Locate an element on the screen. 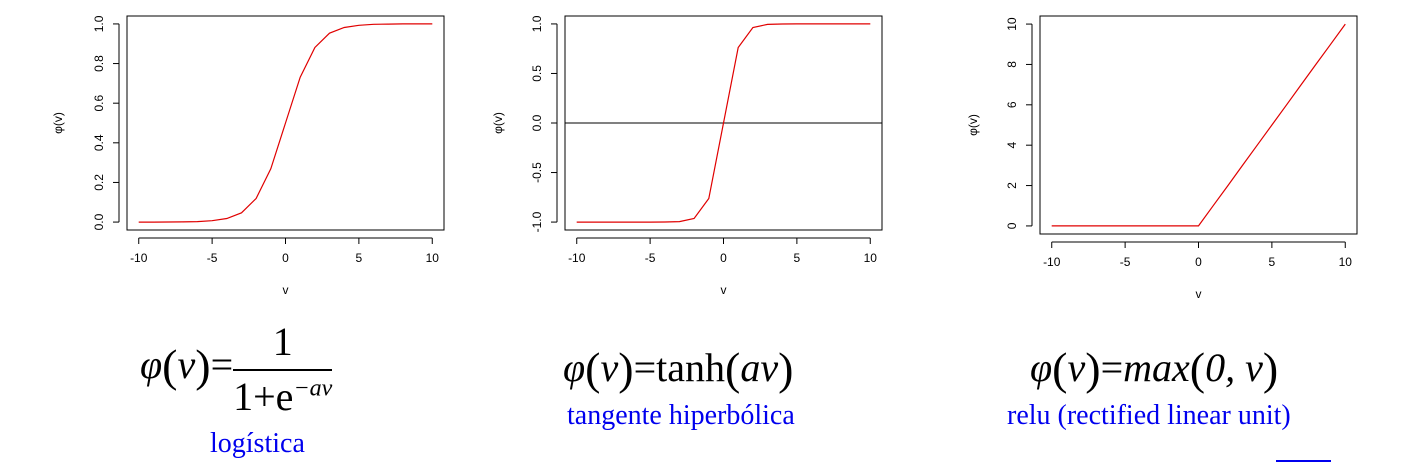  formula-logistic-denominator-base: 1+e is located at coordinates (263, 396).